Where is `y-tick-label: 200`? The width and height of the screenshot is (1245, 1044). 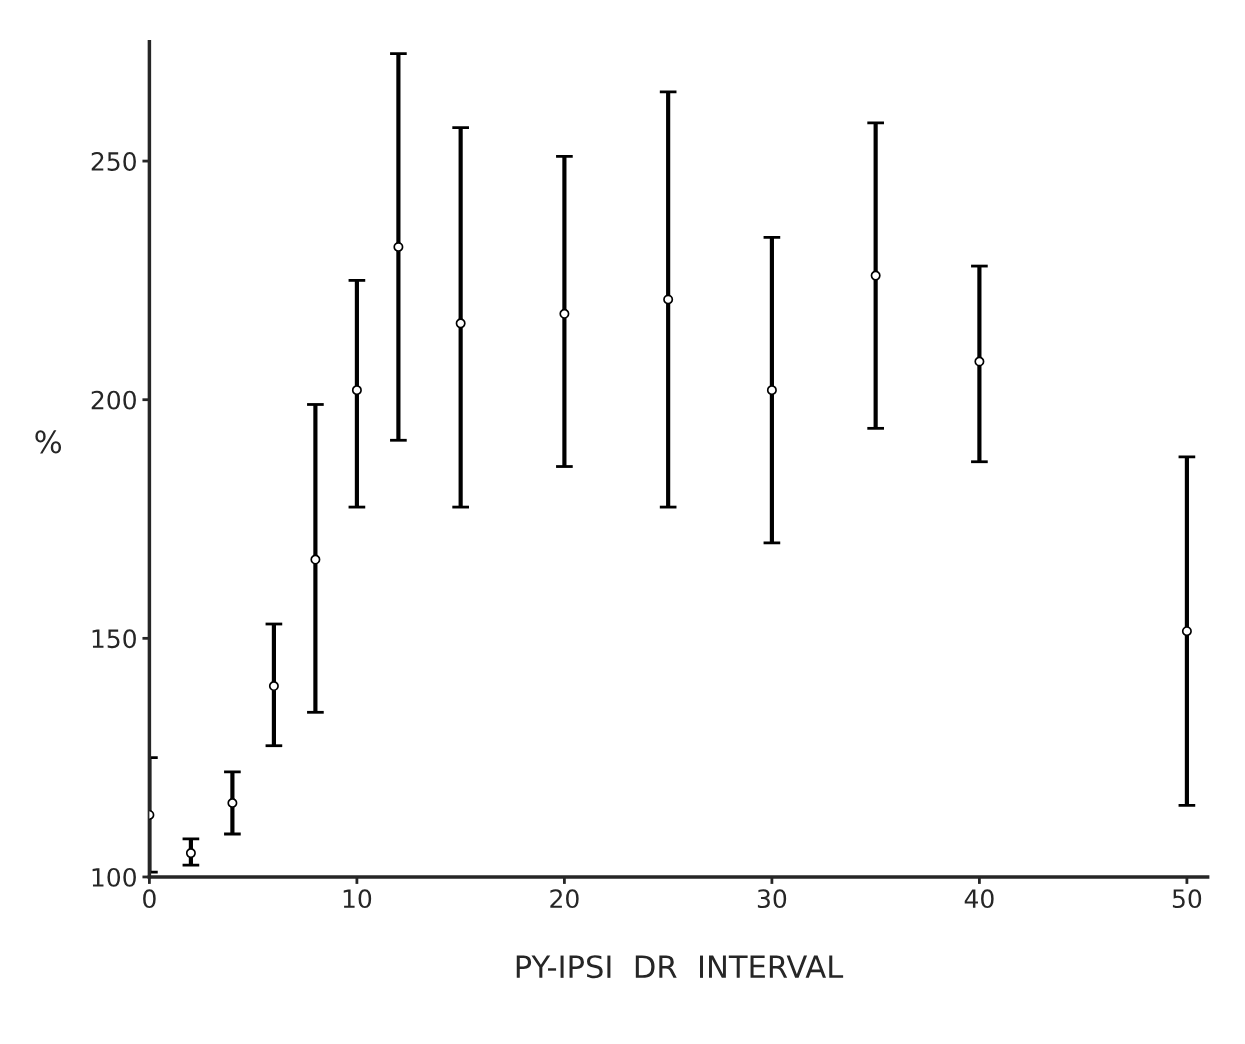
y-tick-label: 200 is located at coordinates (113, 400).